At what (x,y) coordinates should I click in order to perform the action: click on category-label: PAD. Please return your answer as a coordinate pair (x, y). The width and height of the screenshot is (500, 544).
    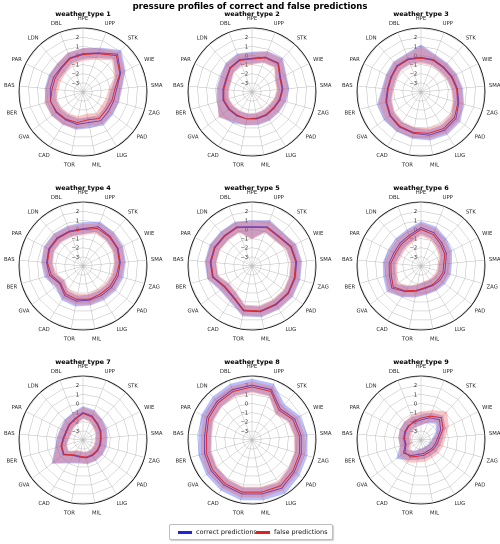
    Looking at the image, I should click on (142, 138).